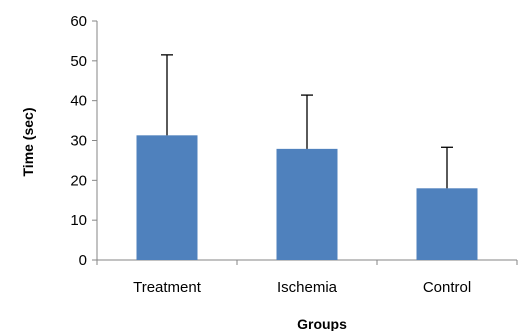  Describe the element at coordinates (167, 197) in the screenshot. I see `bar-treatment` at that location.